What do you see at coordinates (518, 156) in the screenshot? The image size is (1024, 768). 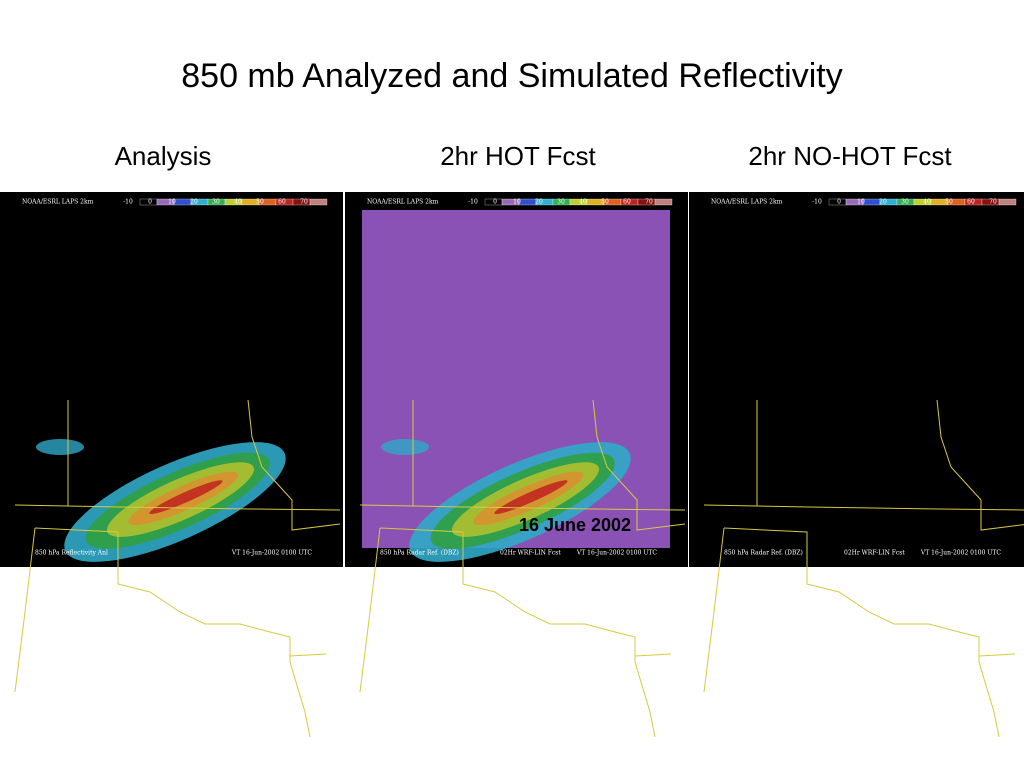 I see `panel-label: 2hr HOT Fcst` at bounding box center [518, 156].